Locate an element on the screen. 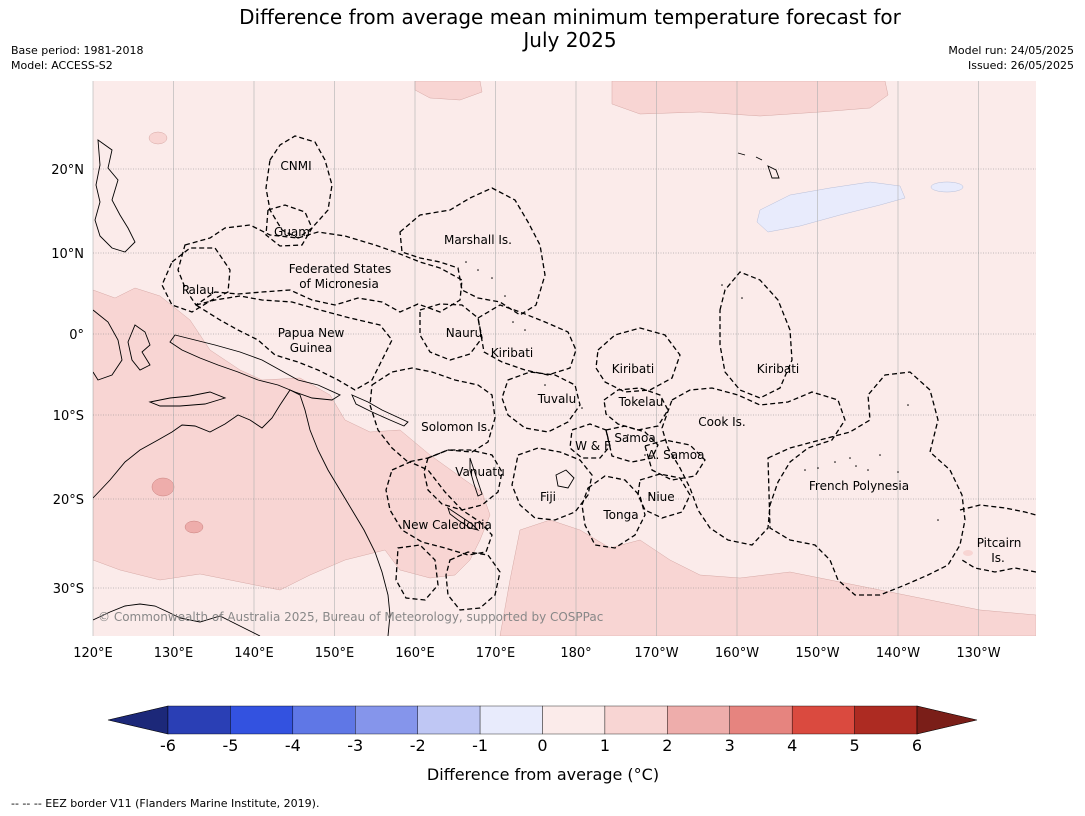  eez-nauru is located at coordinates (451, 332).